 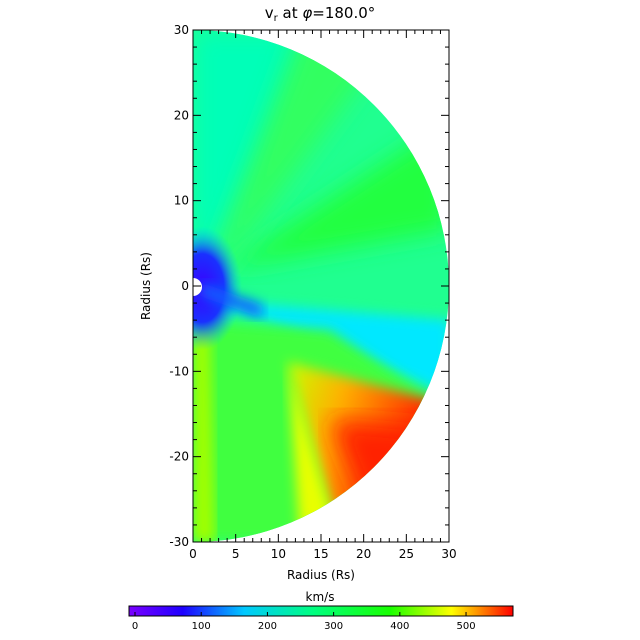 I want to click on y-tick-label-5: 20, so click(x=181, y=115).